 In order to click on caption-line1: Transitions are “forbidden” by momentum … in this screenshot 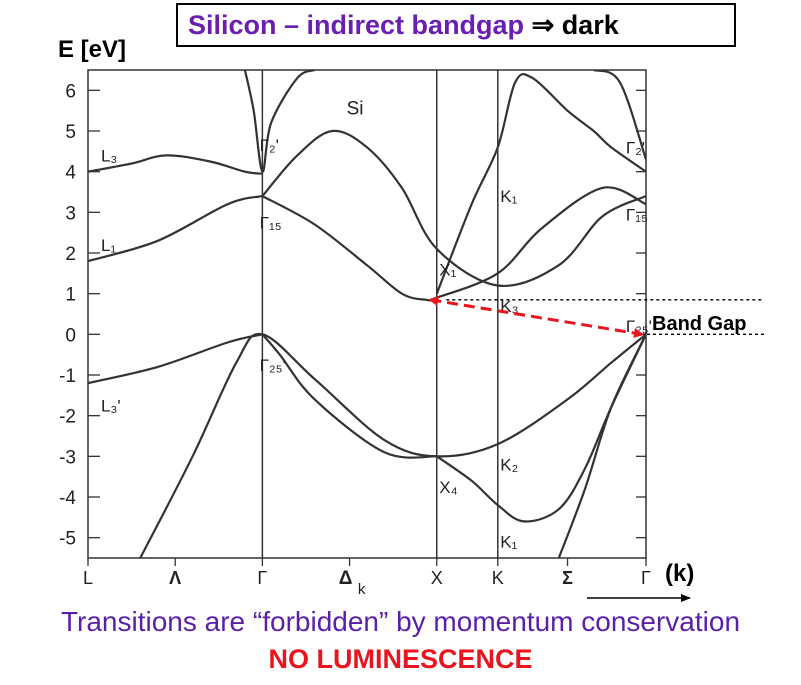, I will do `click(400, 621)`.